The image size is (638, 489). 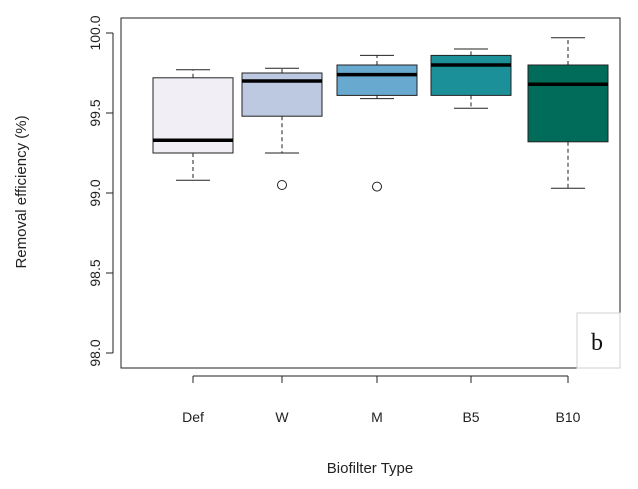 I want to click on panel-label-box: b, so click(x=598, y=340).